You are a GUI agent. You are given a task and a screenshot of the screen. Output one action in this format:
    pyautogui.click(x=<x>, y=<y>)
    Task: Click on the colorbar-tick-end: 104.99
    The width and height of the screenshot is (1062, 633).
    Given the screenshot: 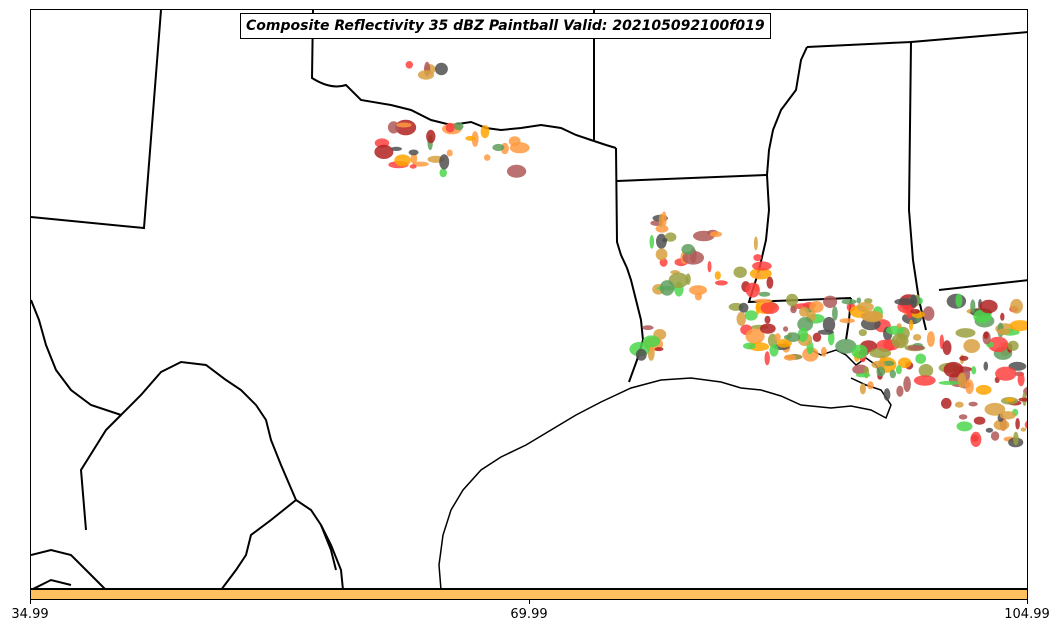 What is the action you would take?
    pyautogui.click(x=1027, y=614)
    